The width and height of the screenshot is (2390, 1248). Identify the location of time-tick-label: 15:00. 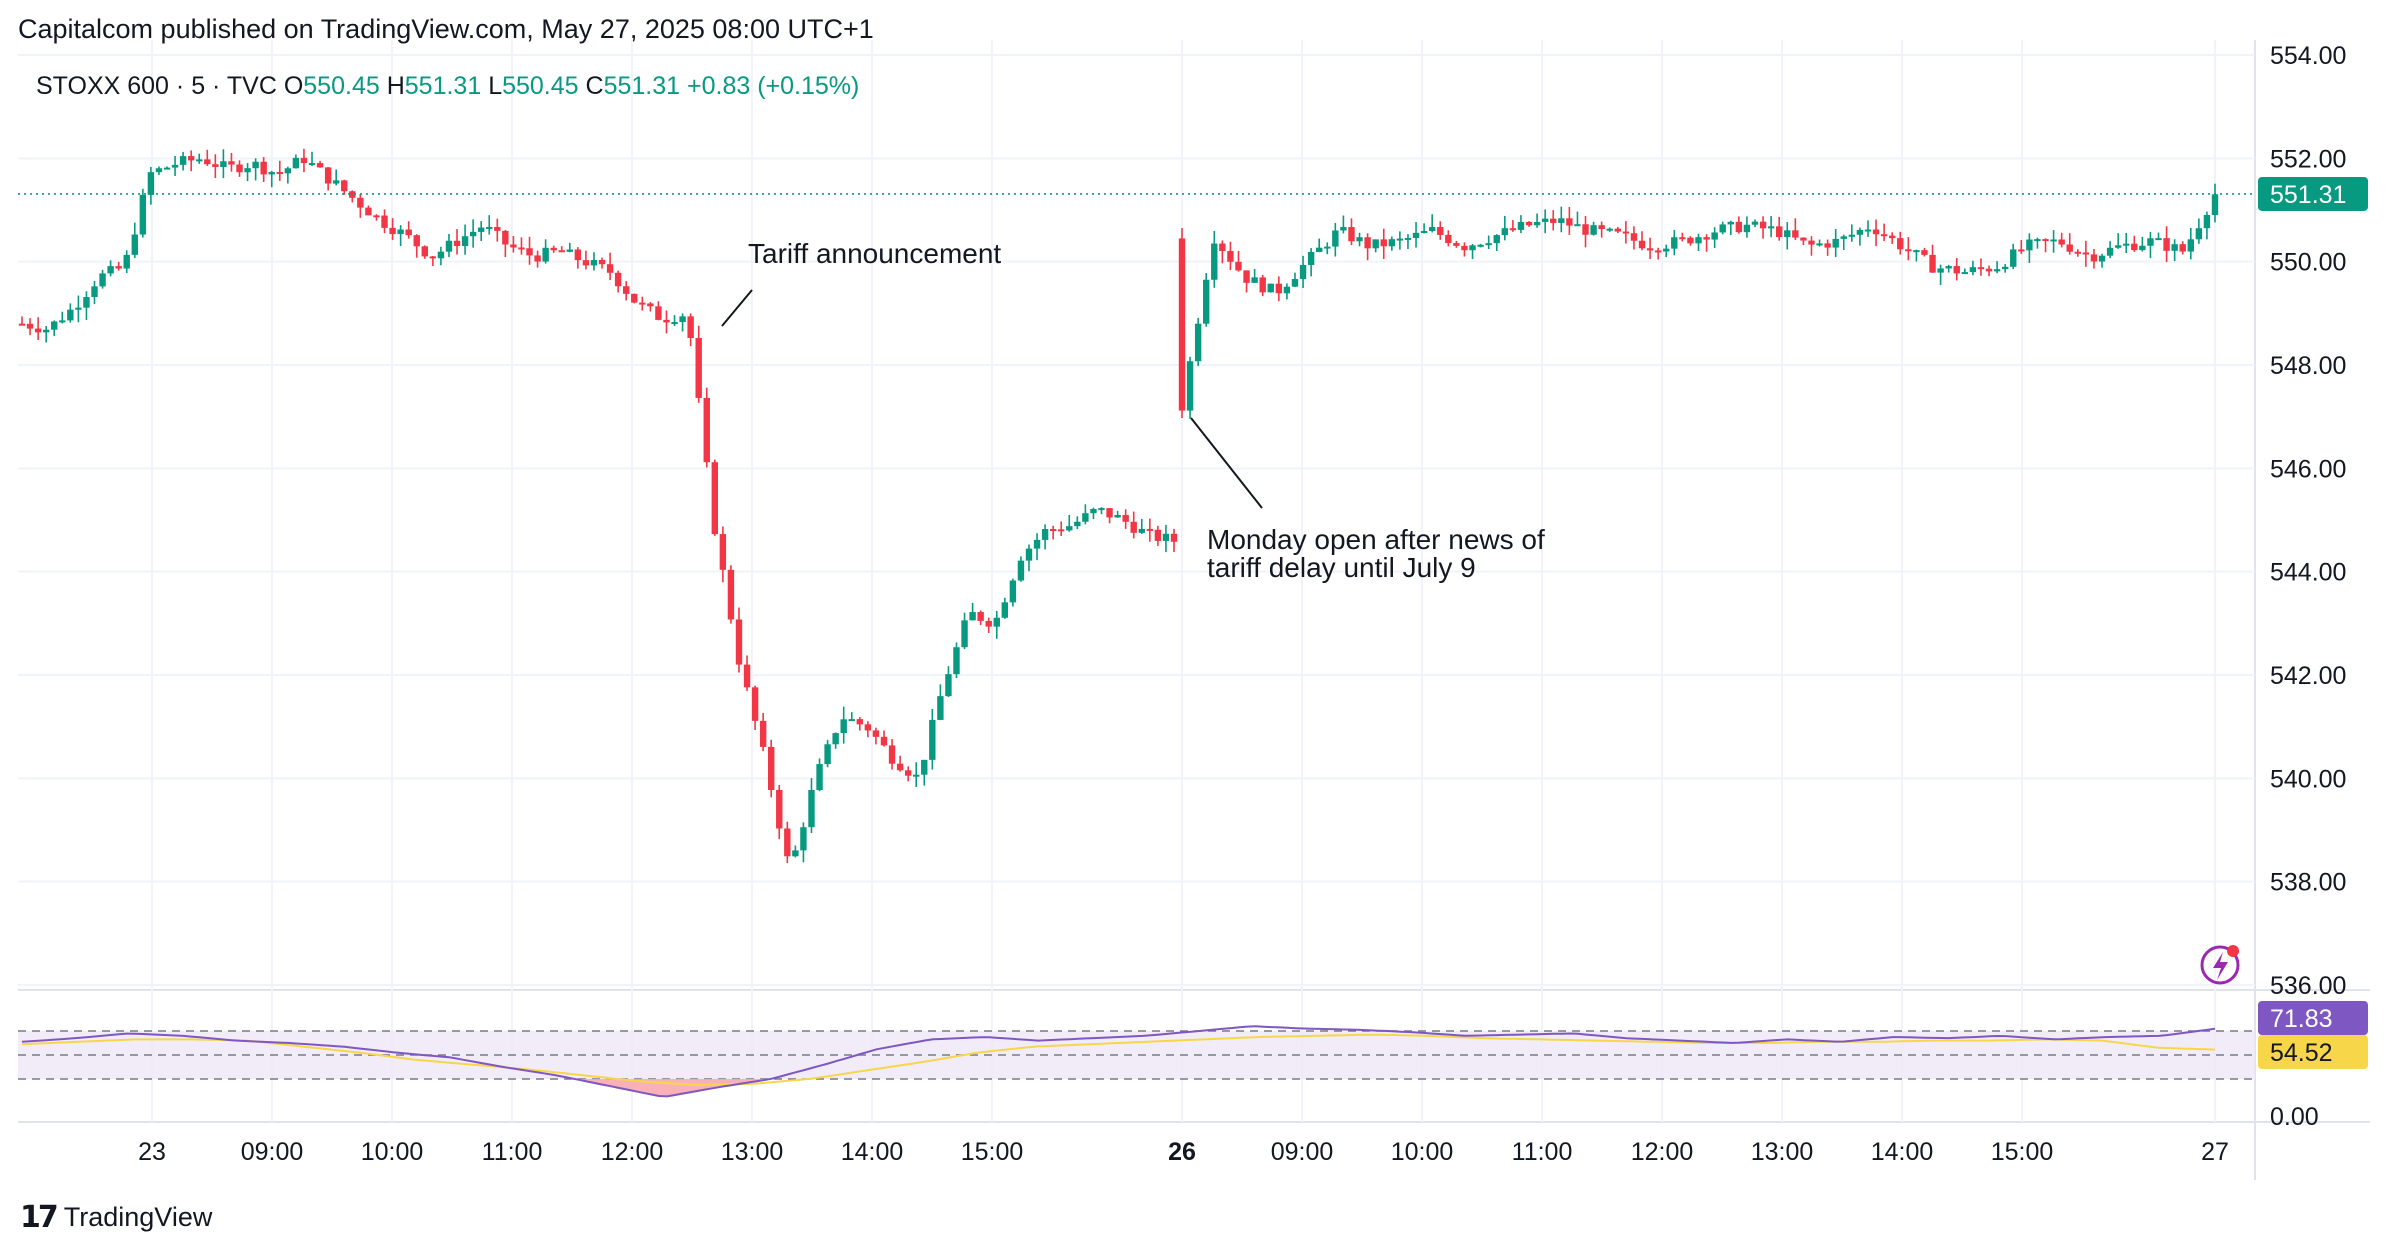
(2022, 1152).